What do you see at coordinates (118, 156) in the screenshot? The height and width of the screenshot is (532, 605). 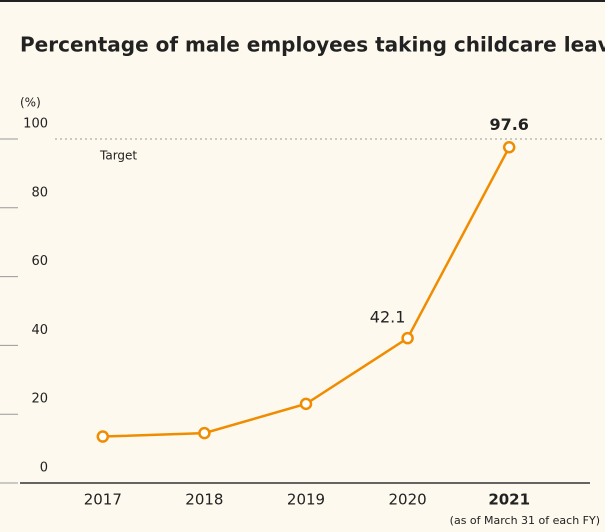 I see `target-label: Target` at bounding box center [118, 156].